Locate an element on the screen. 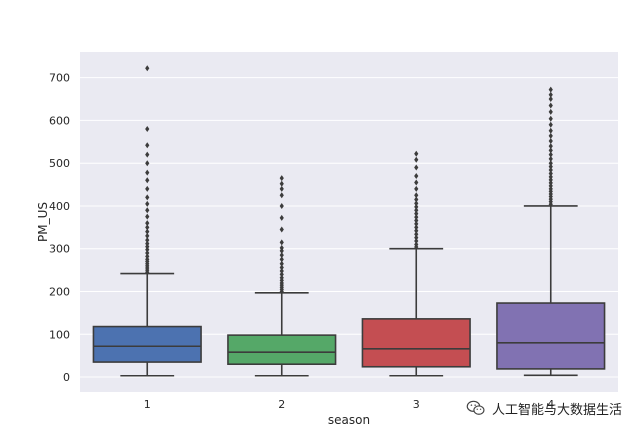 The height and width of the screenshot is (440, 640). y-tick-label: 200 is located at coordinates (59, 291).